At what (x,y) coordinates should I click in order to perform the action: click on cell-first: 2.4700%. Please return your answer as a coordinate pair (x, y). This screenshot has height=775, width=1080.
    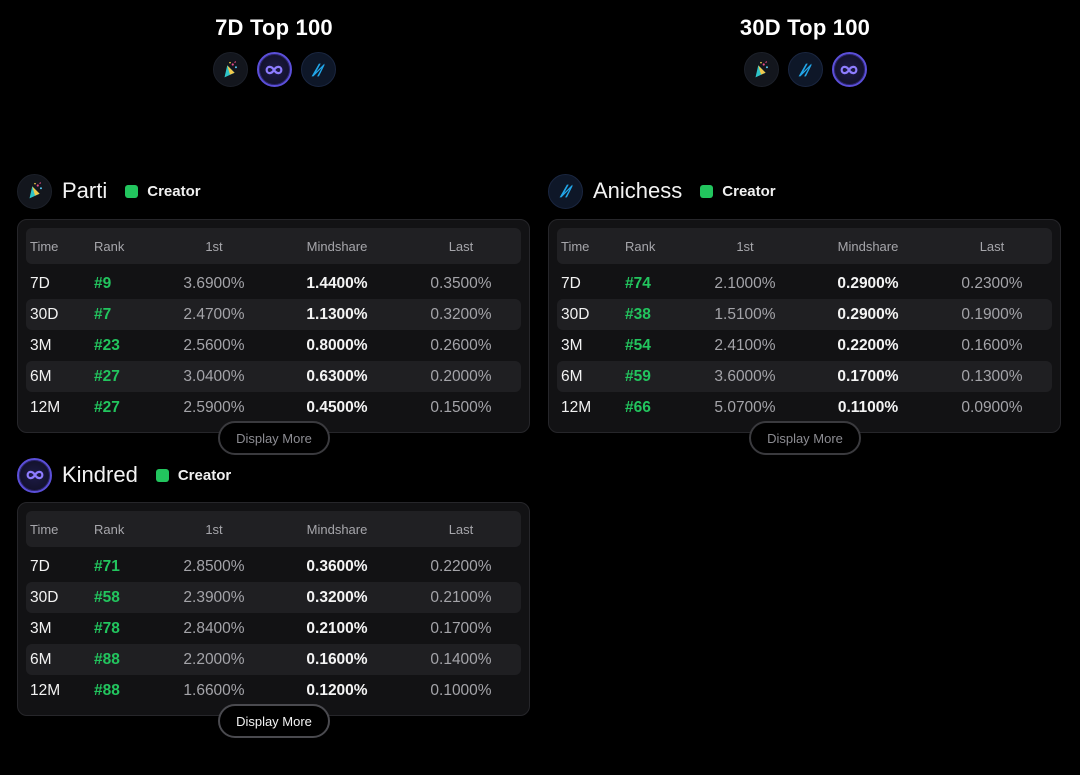
    Looking at the image, I should click on (214, 314).